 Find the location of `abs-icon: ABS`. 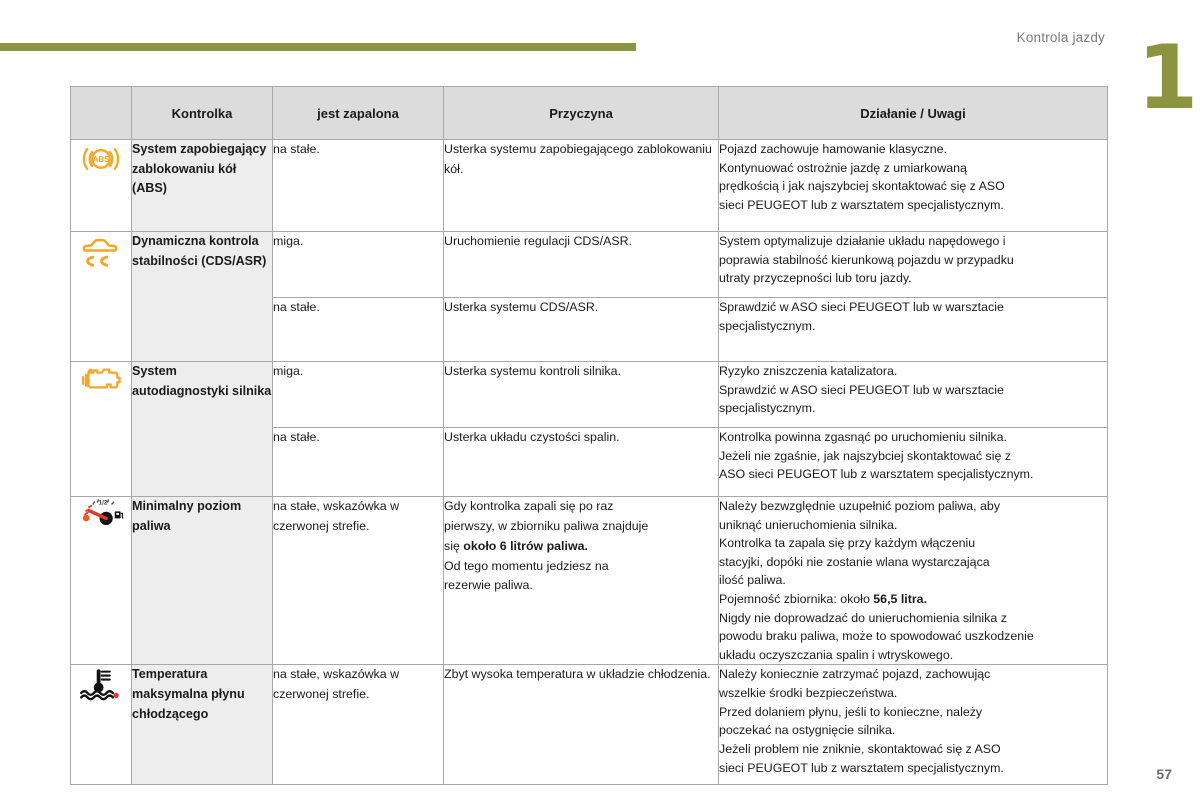

abs-icon: ABS is located at coordinates (101, 160).